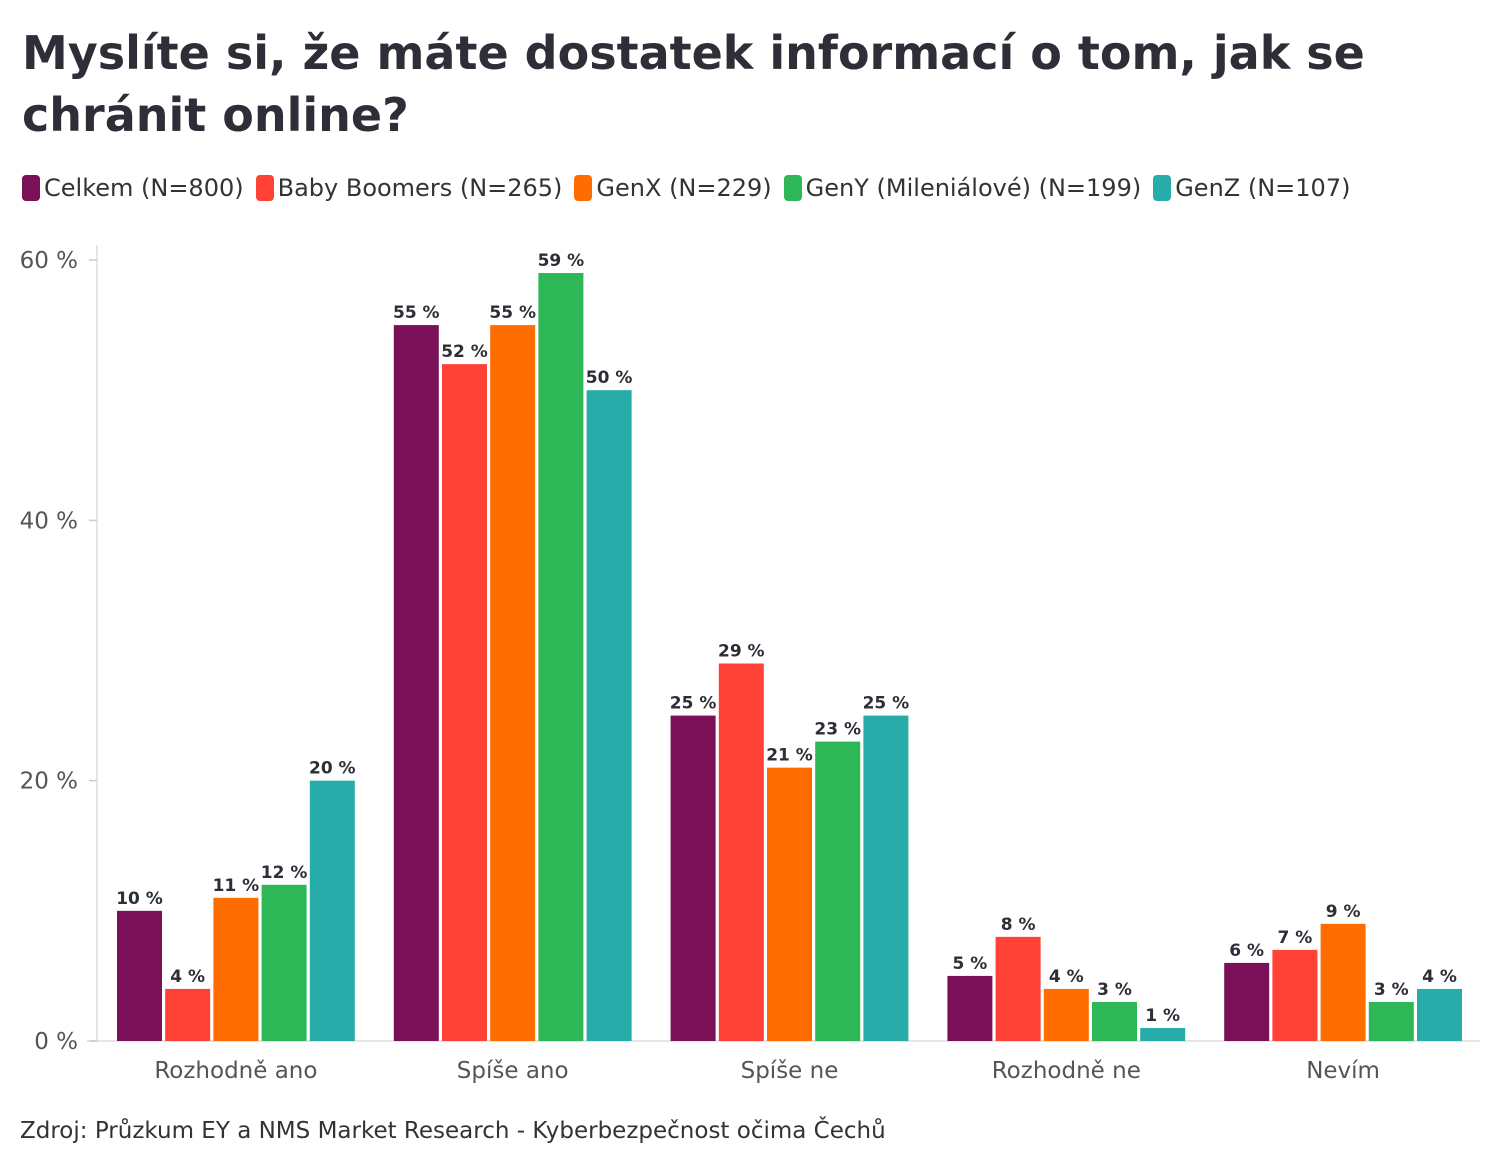 The height and width of the screenshot is (1168, 1506). Describe the element at coordinates (1018, 925) in the screenshot. I see `data-label: 8 %` at that location.